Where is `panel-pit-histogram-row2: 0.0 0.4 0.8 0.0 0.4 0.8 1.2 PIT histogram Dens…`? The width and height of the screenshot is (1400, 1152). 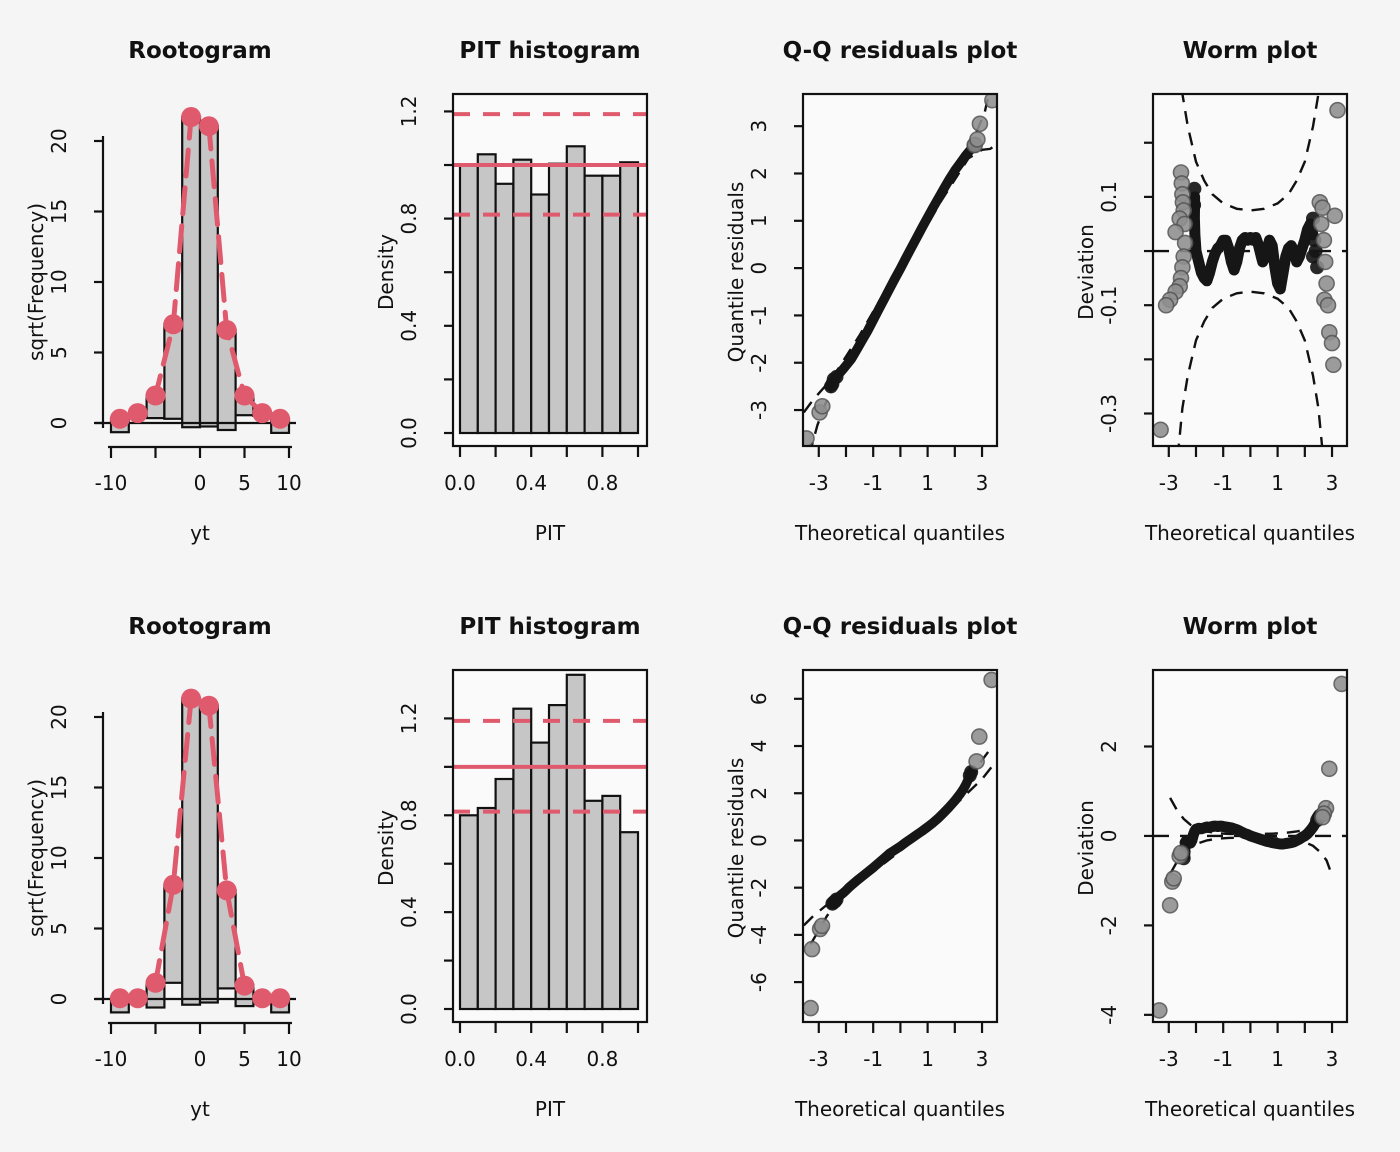
panel-pit-histogram-row2: 0.0 0.4 0.8 0.0 0.4 0.8 1.2 PIT histogram Dens… is located at coordinates (525, 864).